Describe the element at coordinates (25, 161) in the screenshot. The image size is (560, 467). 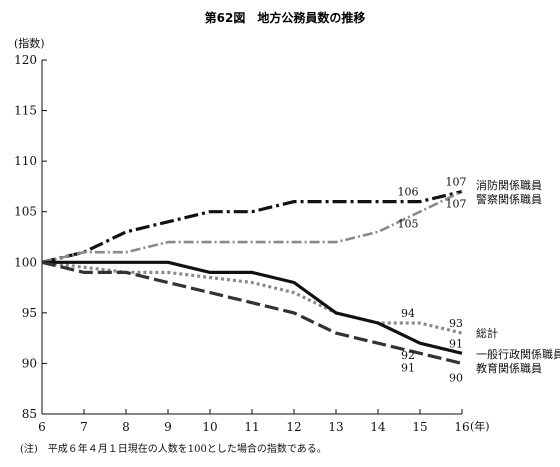
I see `y-tick-label: 110` at that location.